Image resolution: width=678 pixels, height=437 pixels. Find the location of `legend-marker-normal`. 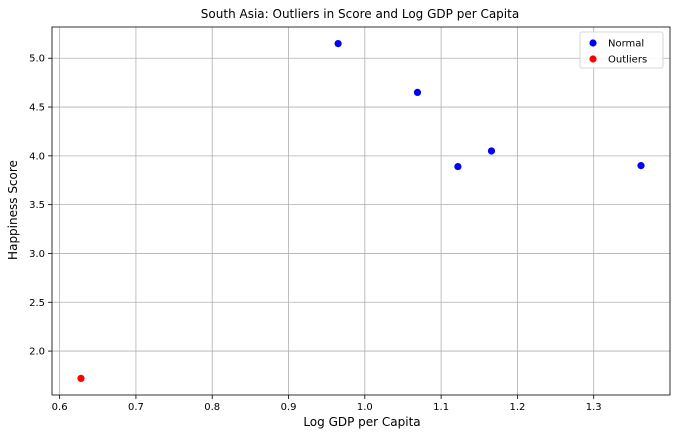

legend-marker-normal is located at coordinates (593, 43).